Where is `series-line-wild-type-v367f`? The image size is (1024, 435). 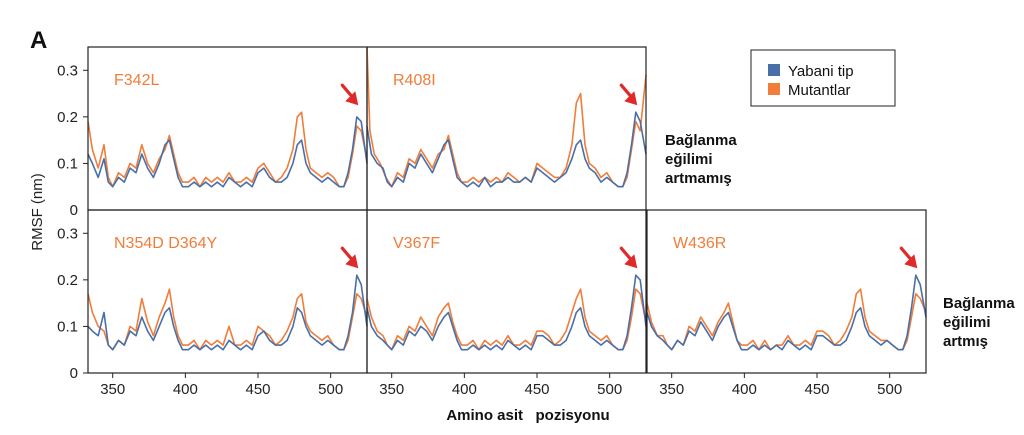
series-line-wild-type-v367f is located at coordinates (506, 312).